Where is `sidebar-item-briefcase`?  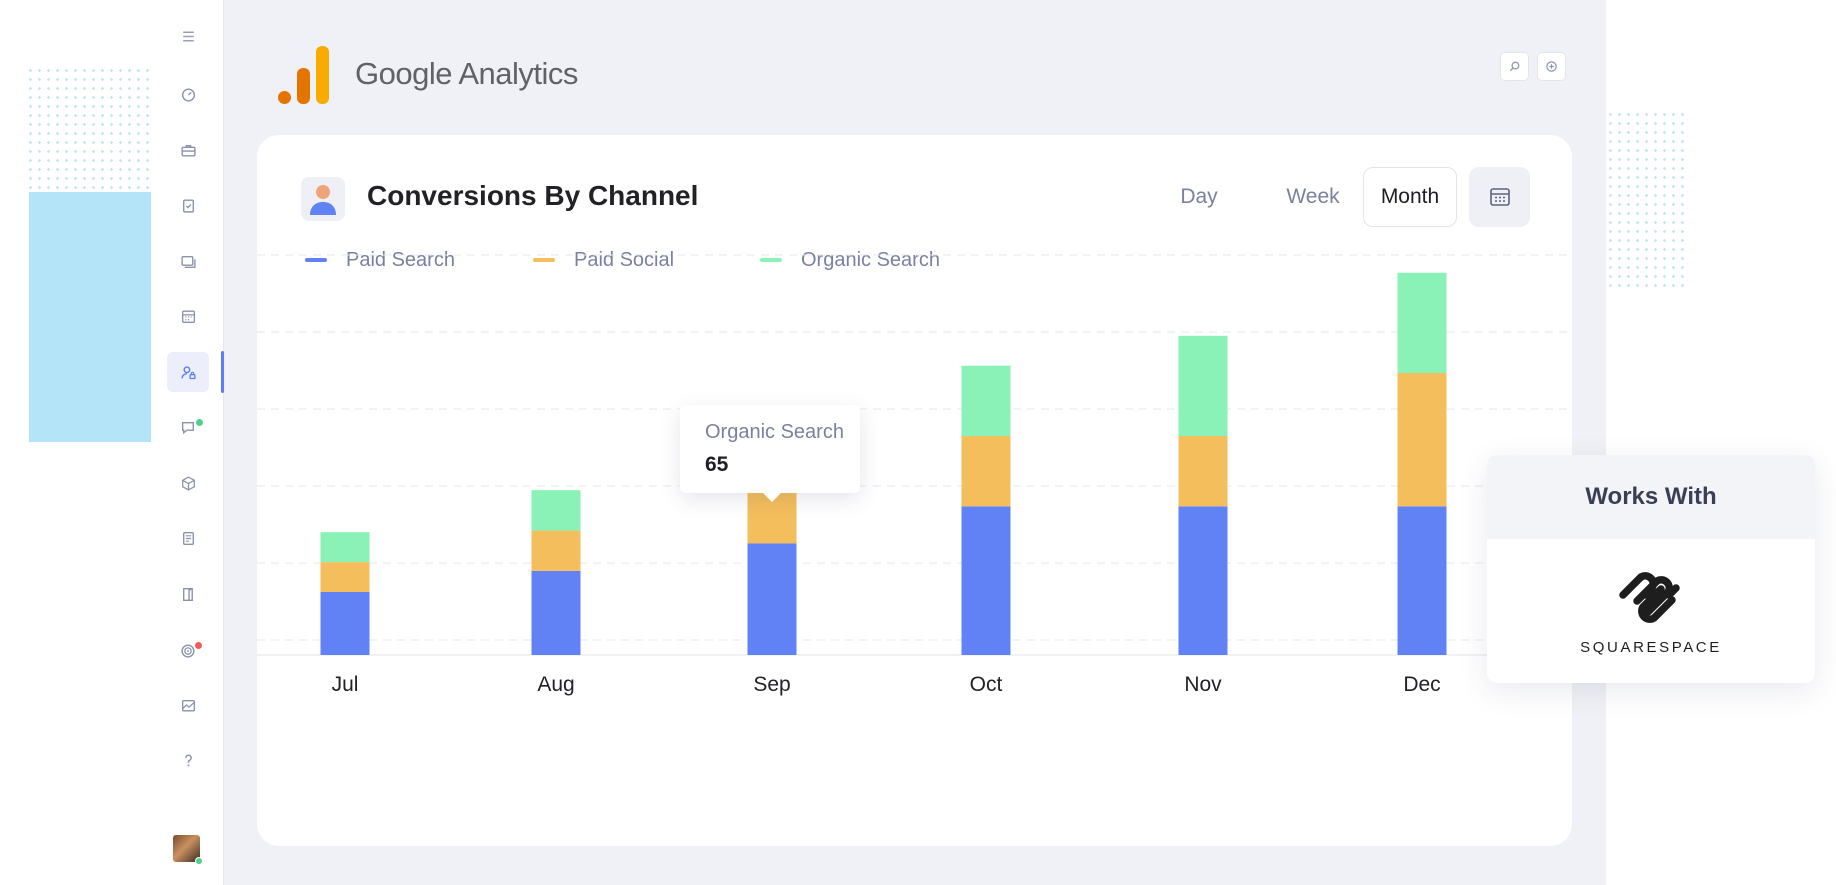
sidebar-item-briefcase is located at coordinates (188, 150).